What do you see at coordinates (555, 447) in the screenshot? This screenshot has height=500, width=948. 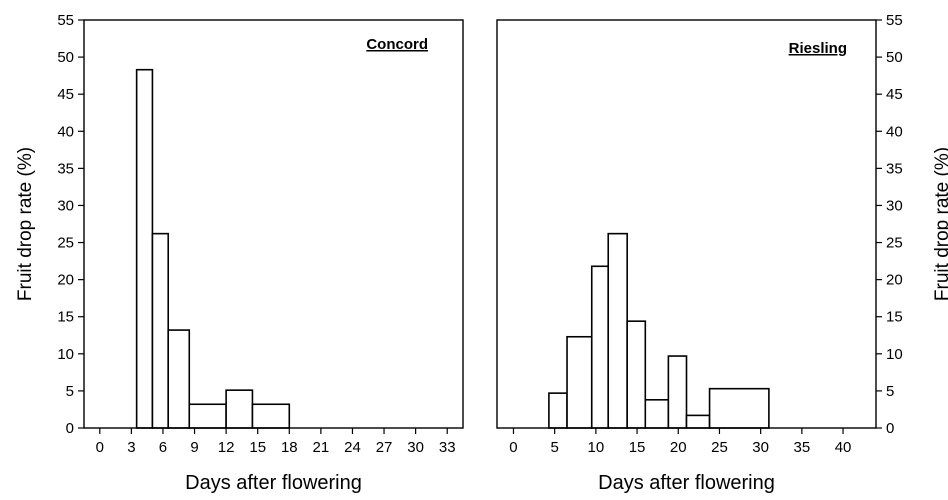 I see `x-tick-label: 5` at bounding box center [555, 447].